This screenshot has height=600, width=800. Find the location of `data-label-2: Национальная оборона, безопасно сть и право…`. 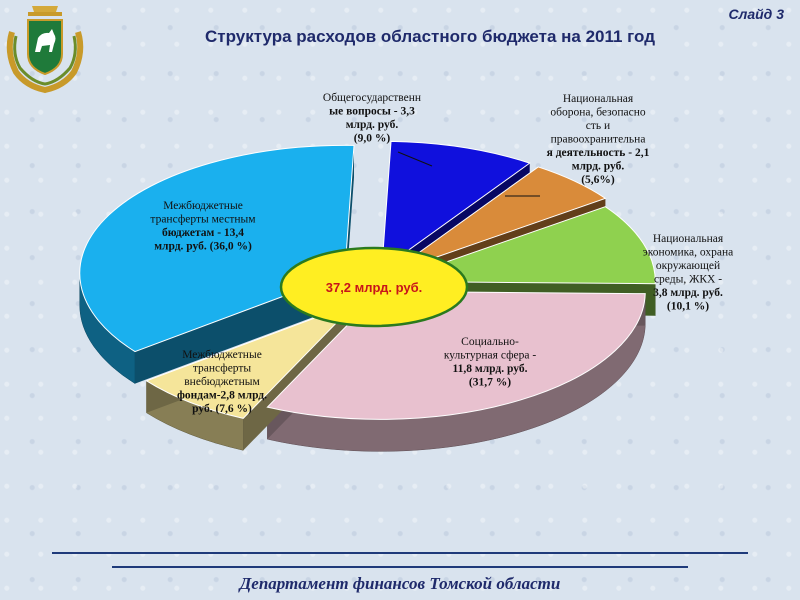

data-label-2: Национальная оборона, безопасно сть и право… is located at coordinates (598, 139).